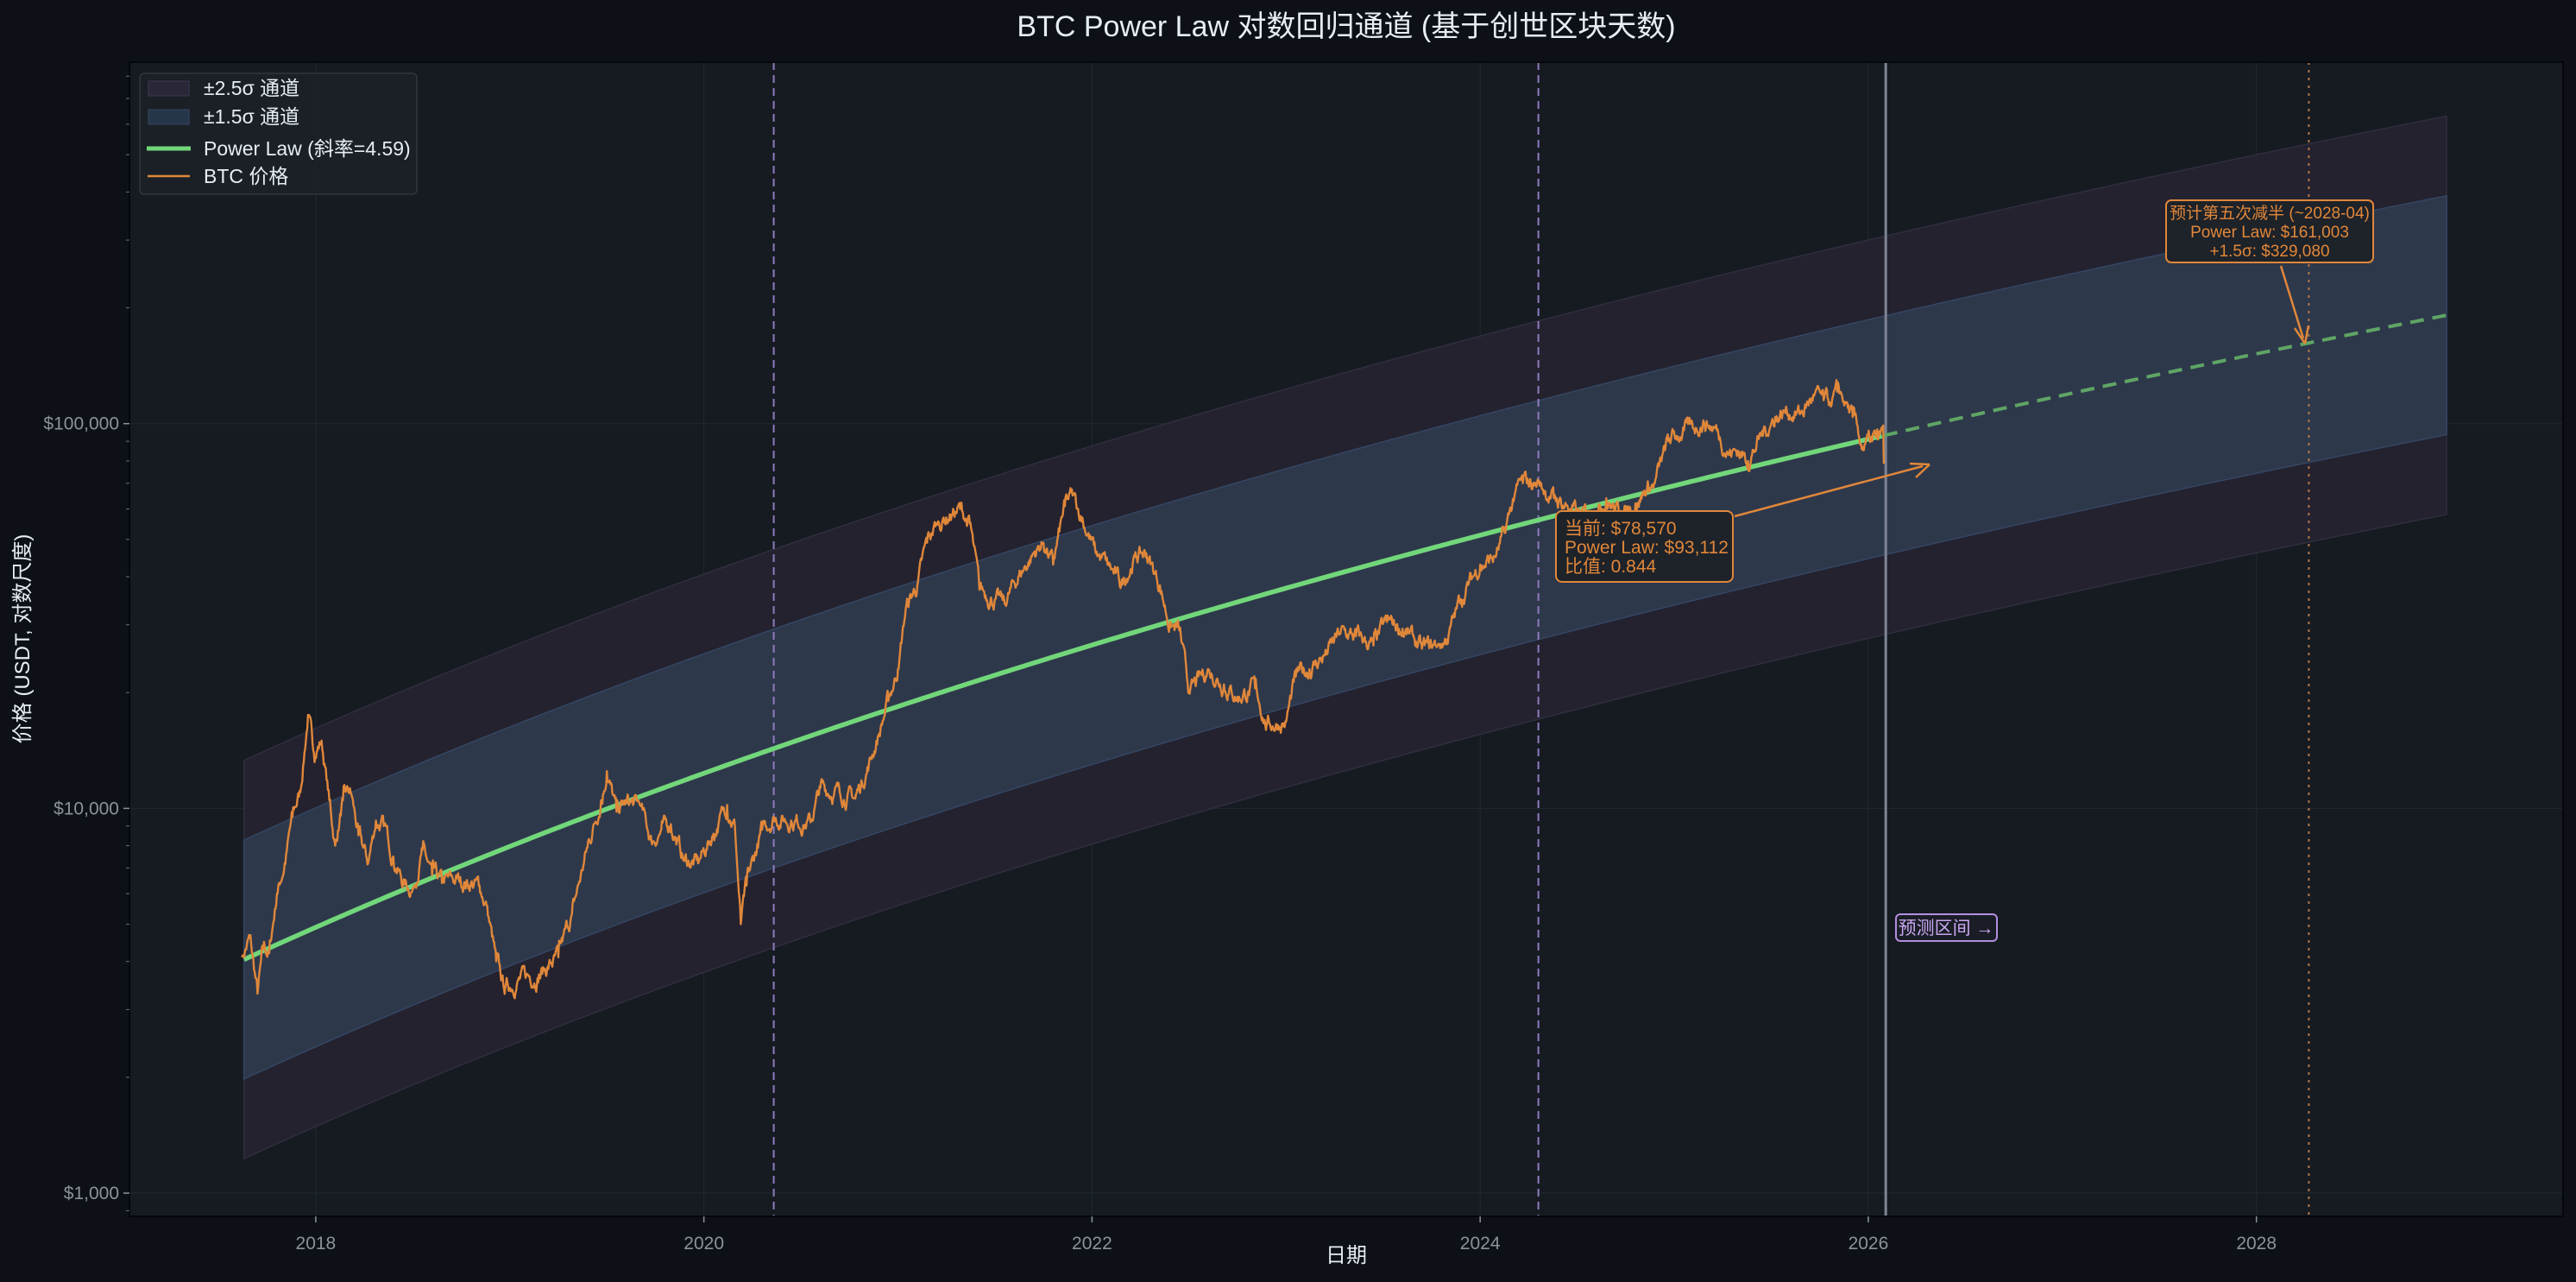 The width and height of the screenshot is (2576, 1282). Describe the element at coordinates (1869, 1244) in the screenshot. I see `x-tick-label: 2026` at that location.